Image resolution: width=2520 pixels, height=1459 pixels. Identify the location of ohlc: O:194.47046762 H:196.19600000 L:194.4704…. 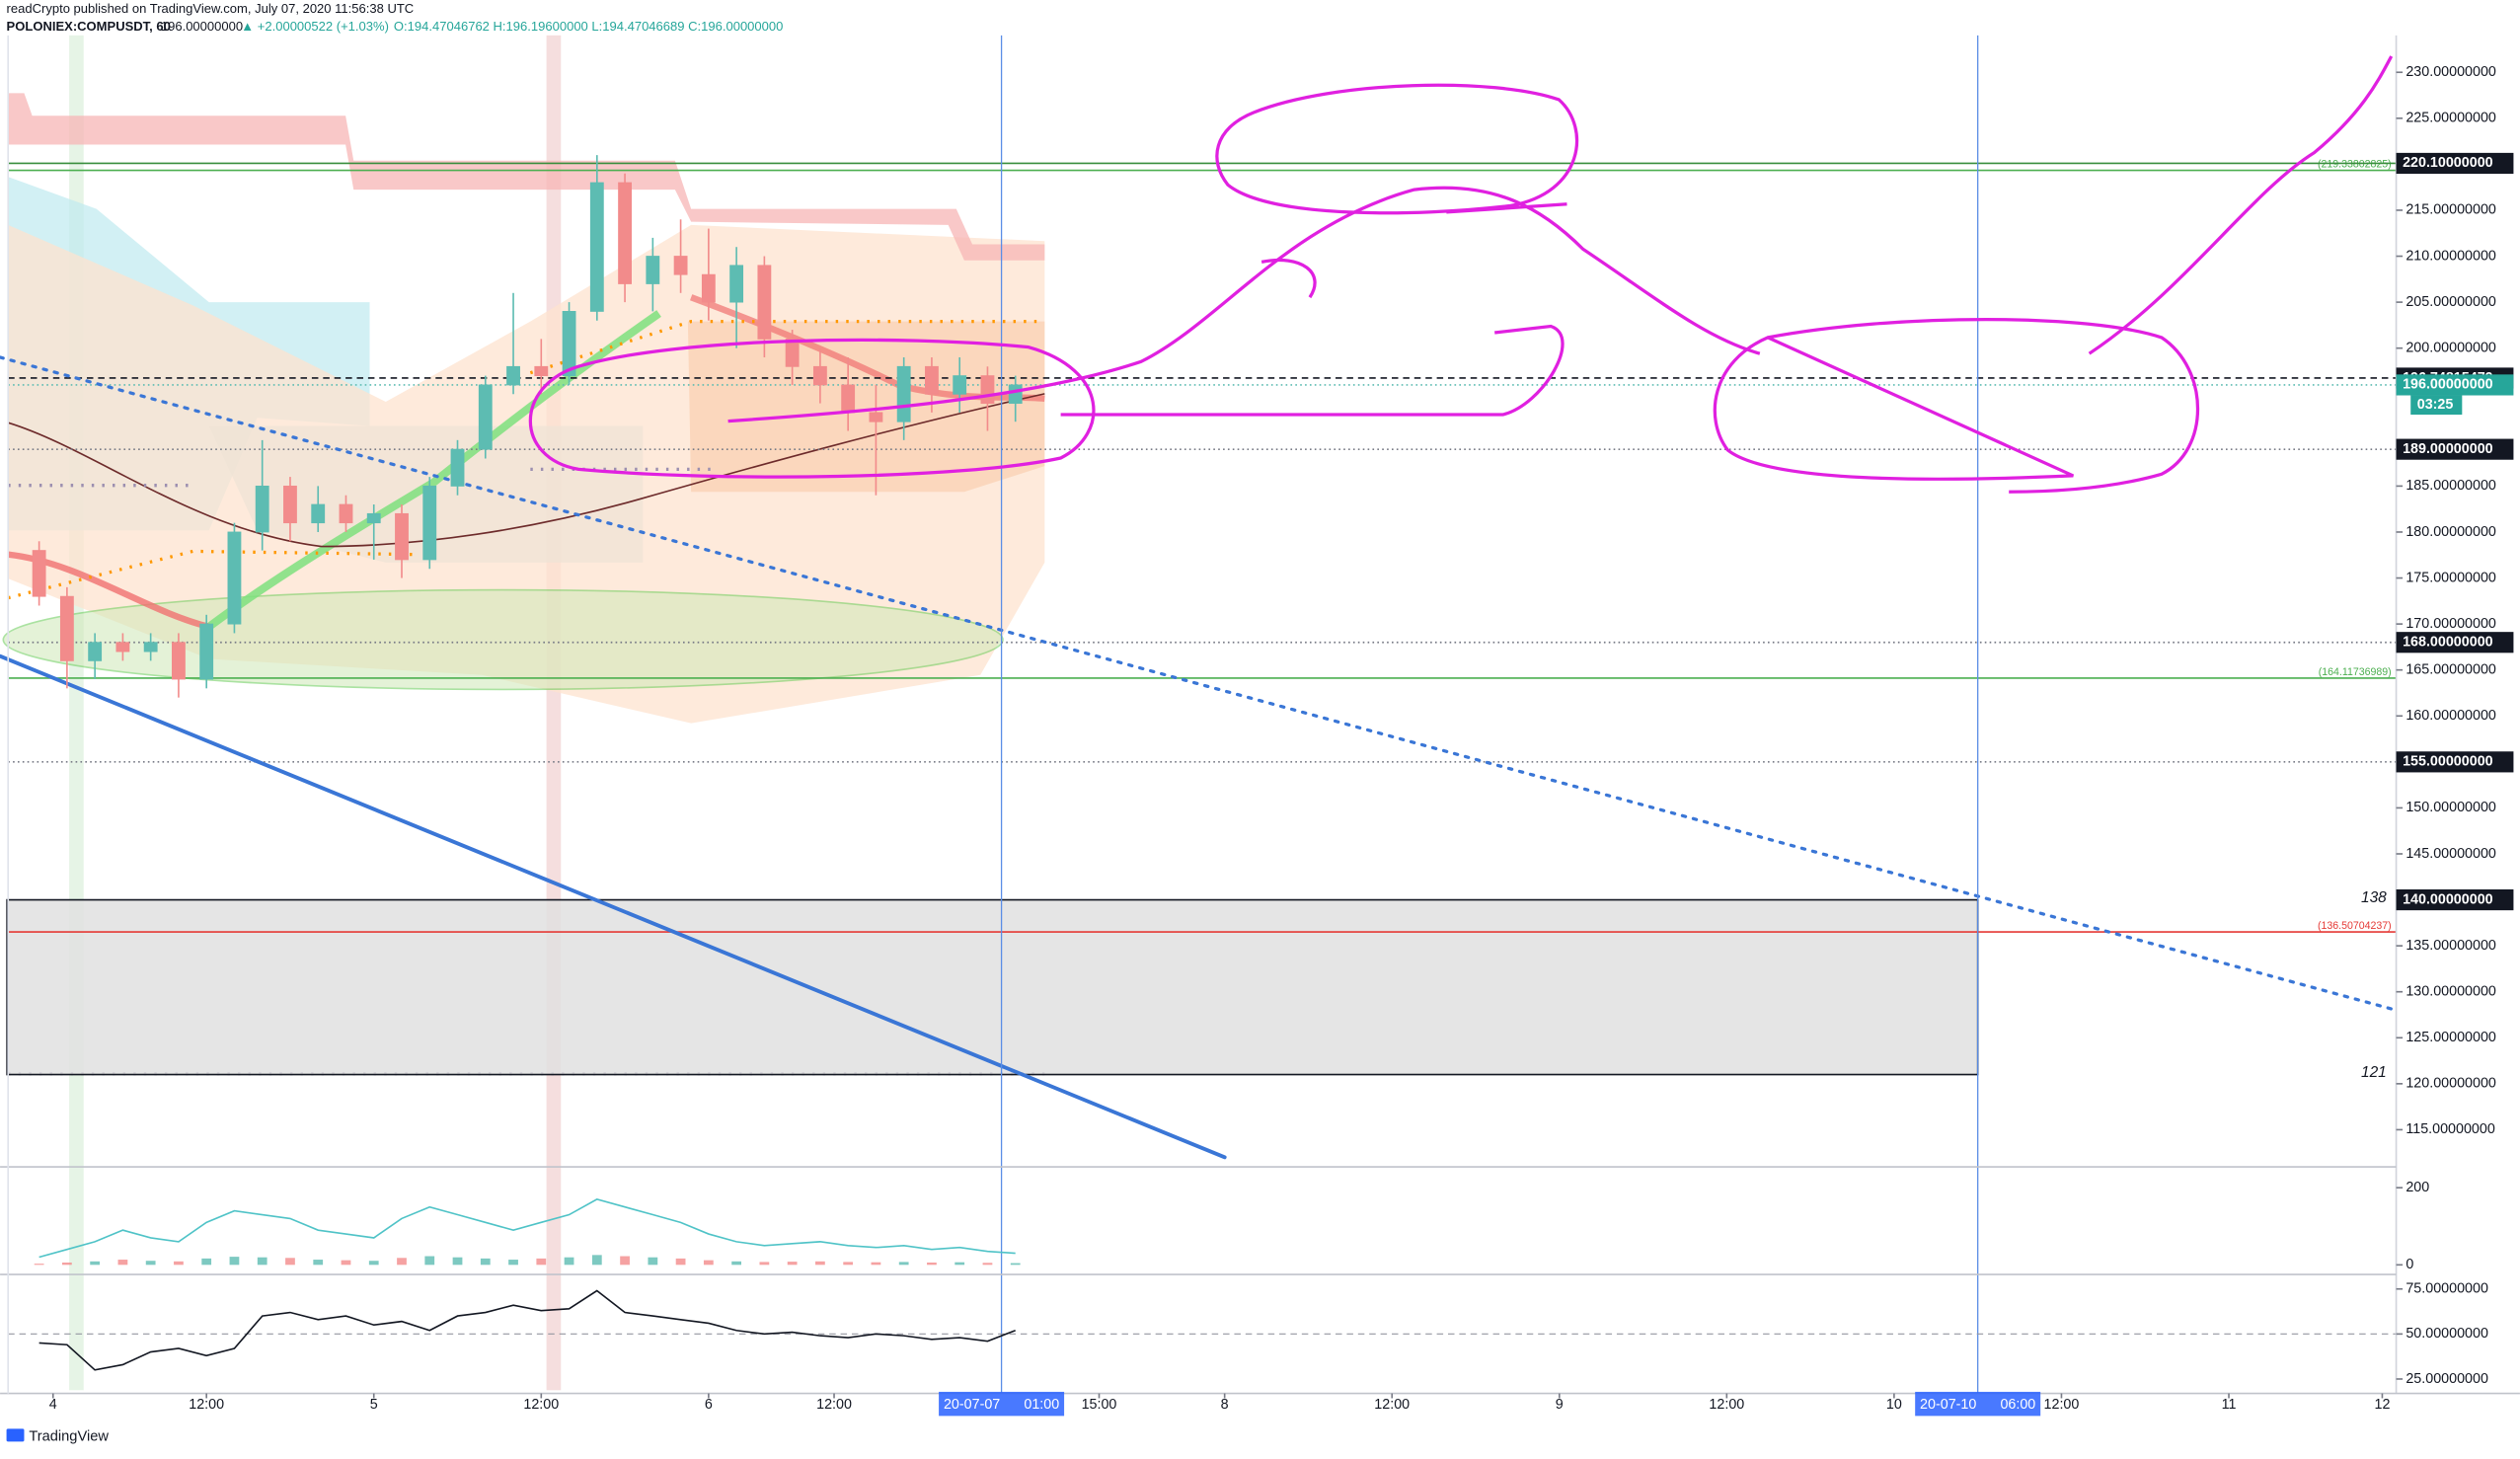
(588, 26).